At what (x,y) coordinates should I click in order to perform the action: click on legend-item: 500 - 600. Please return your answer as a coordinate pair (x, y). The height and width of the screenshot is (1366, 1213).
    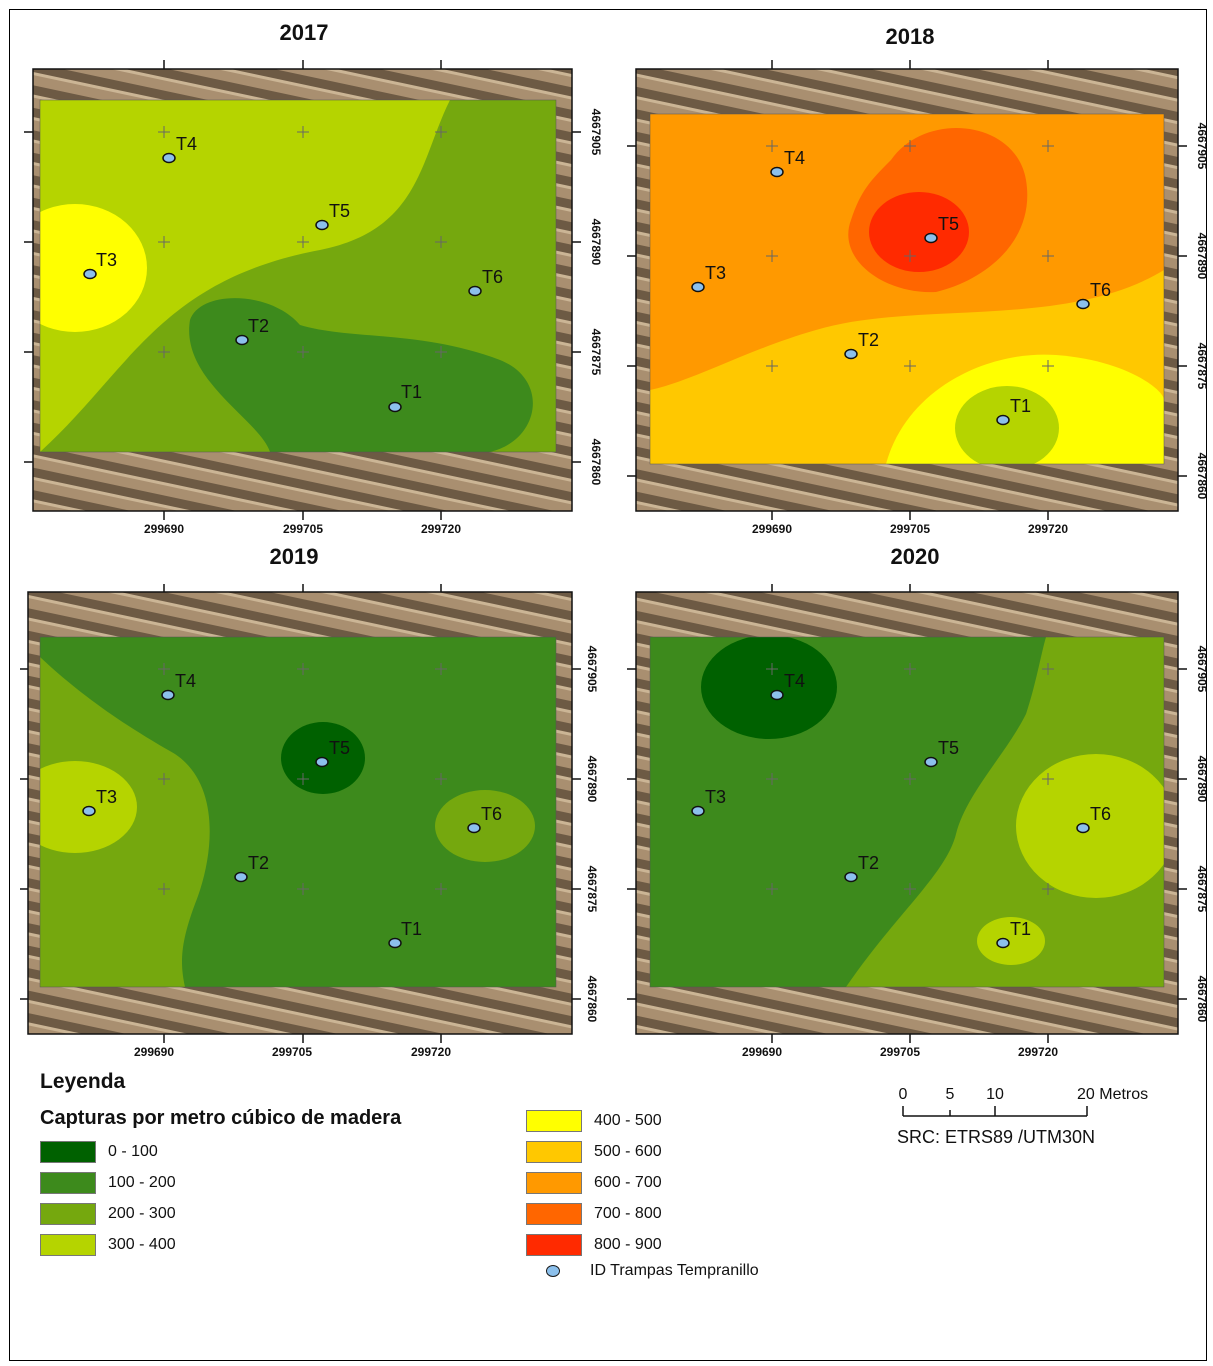
    Looking at the image, I should click on (594, 1152).